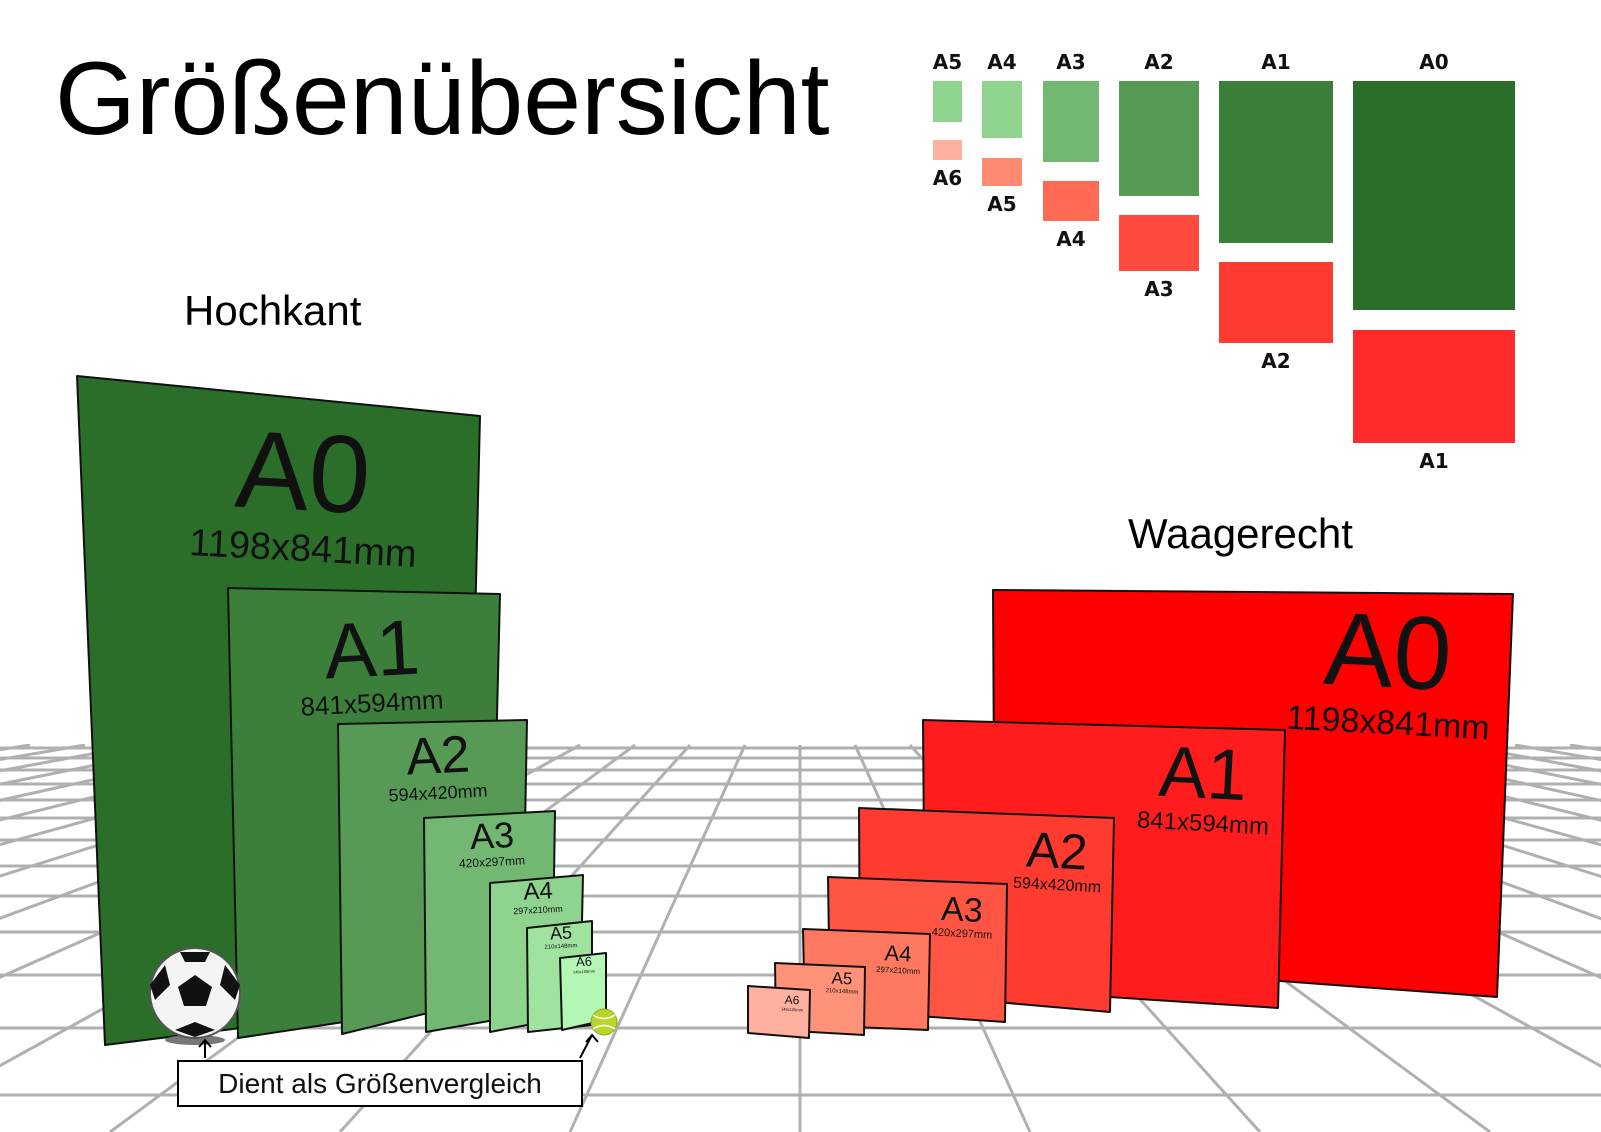 This screenshot has width=1601, height=1132. Describe the element at coordinates (438, 756) in the screenshot. I see `portrait-sheet-name: A2` at that location.